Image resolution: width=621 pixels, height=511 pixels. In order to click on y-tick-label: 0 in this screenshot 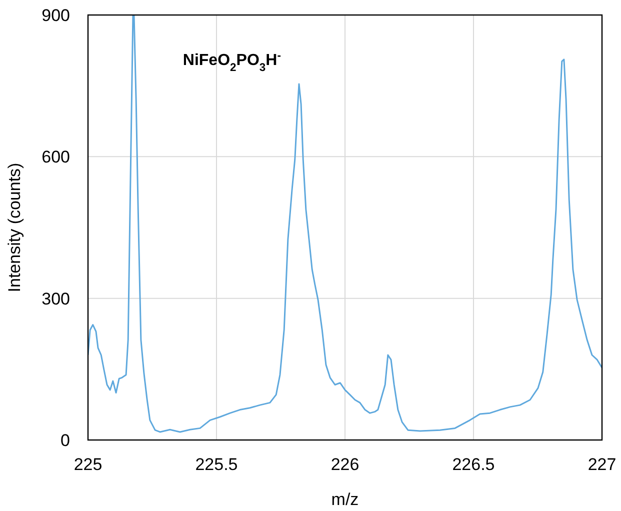, I will do `click(65, 440)`.